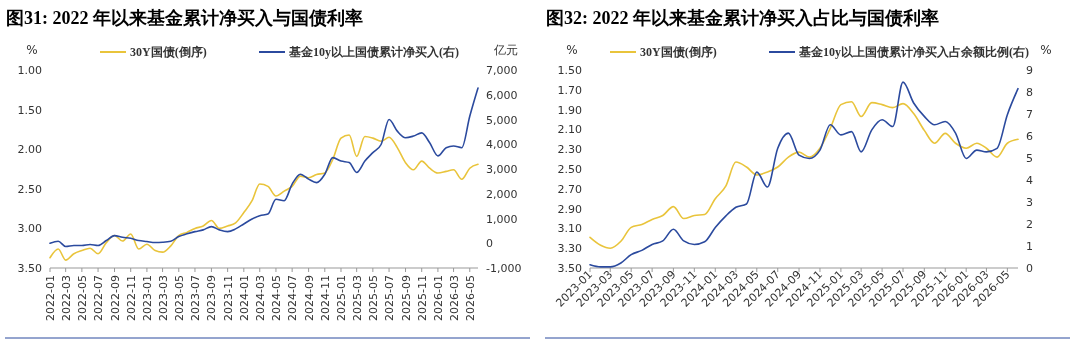 The width and height of the screenshot is (1080, 358). Describe the element at coordinates (29, 70) in the screenshot. I see `y-tick-label: 1.00` at that location.